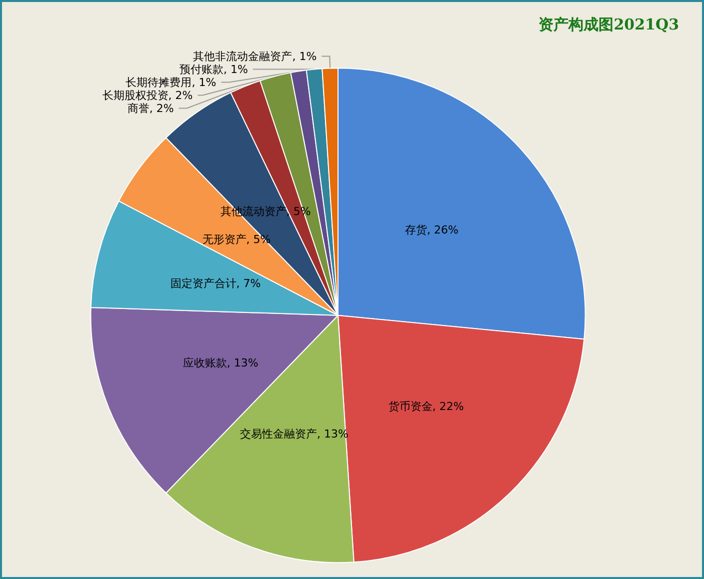  I want to click on slice-label: 其他非流动金融资产, 1%, so click(255, 56).